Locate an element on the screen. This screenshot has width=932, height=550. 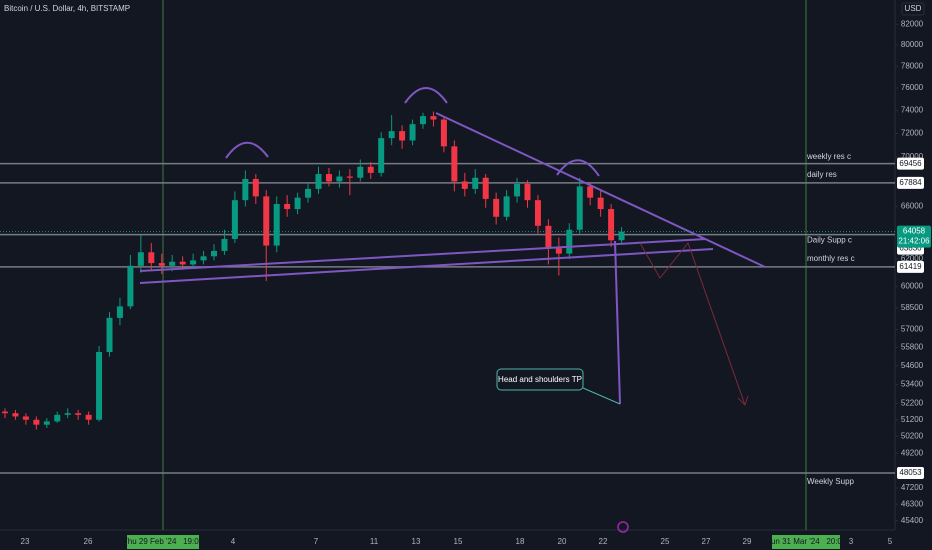
price-tag: 48053 is located at coordinates (910, 472).